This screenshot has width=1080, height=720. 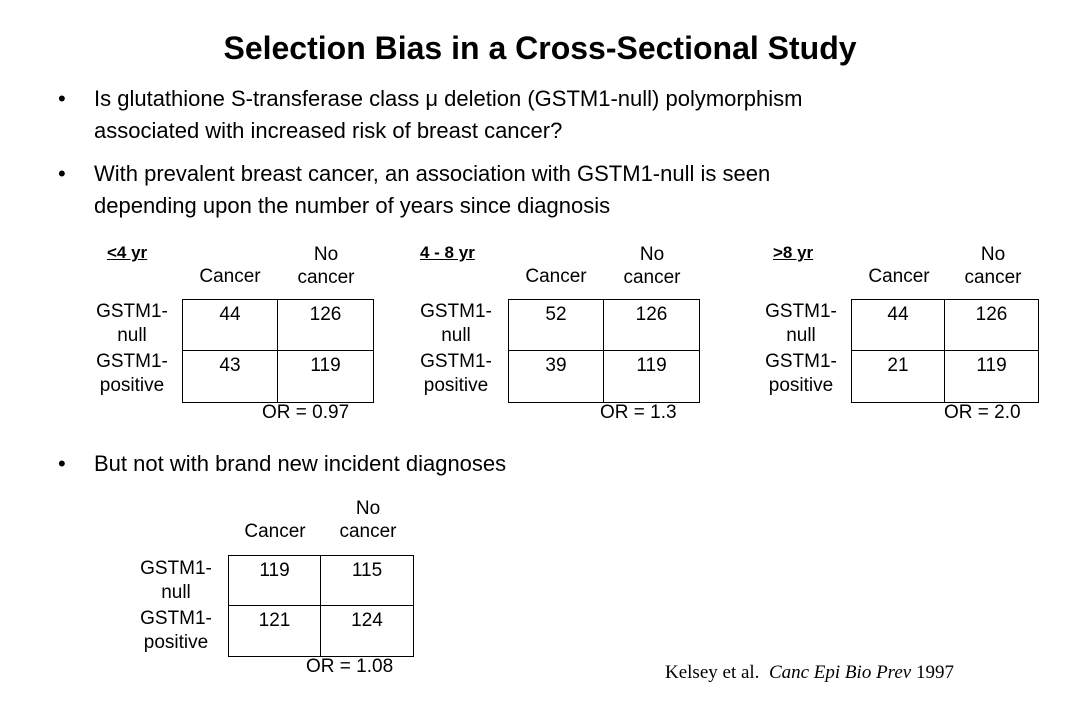 I want to click on cell-positive-cancer: 43, so click(x=230, y=376).